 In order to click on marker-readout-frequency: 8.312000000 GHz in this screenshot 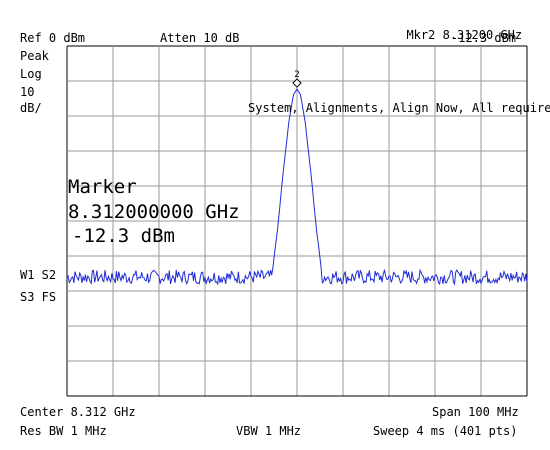, I will do `click(154, 212)`.